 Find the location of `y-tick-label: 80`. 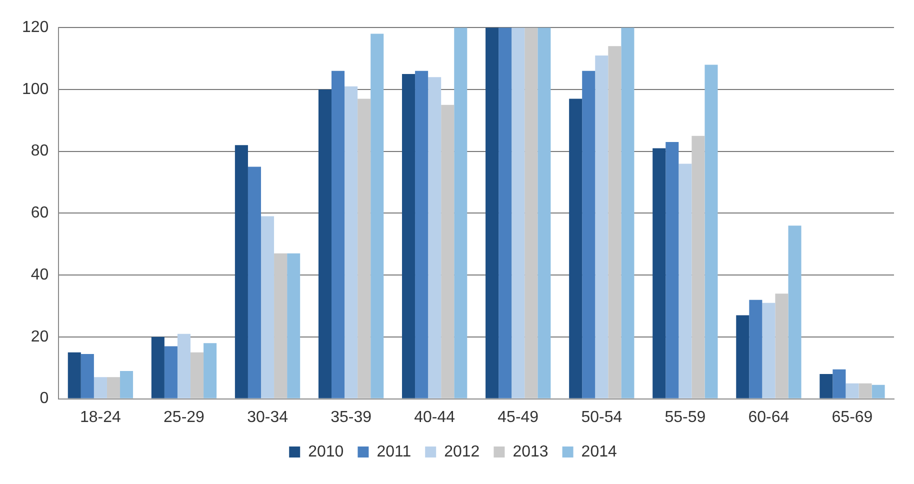

y-tick-label: 80 is located at coordinates (39, 151).